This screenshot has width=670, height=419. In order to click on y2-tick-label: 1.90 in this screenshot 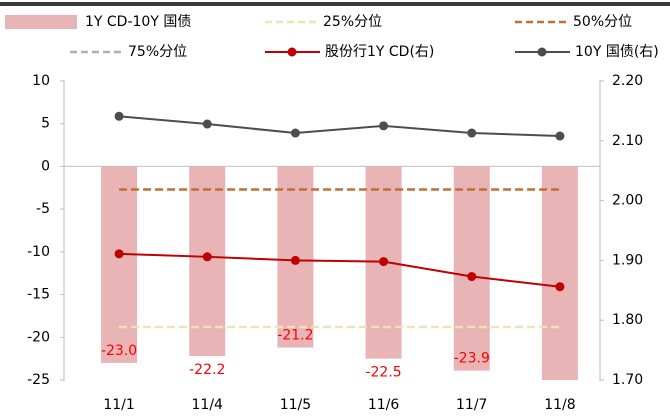, I will do `click(627, 260)`.